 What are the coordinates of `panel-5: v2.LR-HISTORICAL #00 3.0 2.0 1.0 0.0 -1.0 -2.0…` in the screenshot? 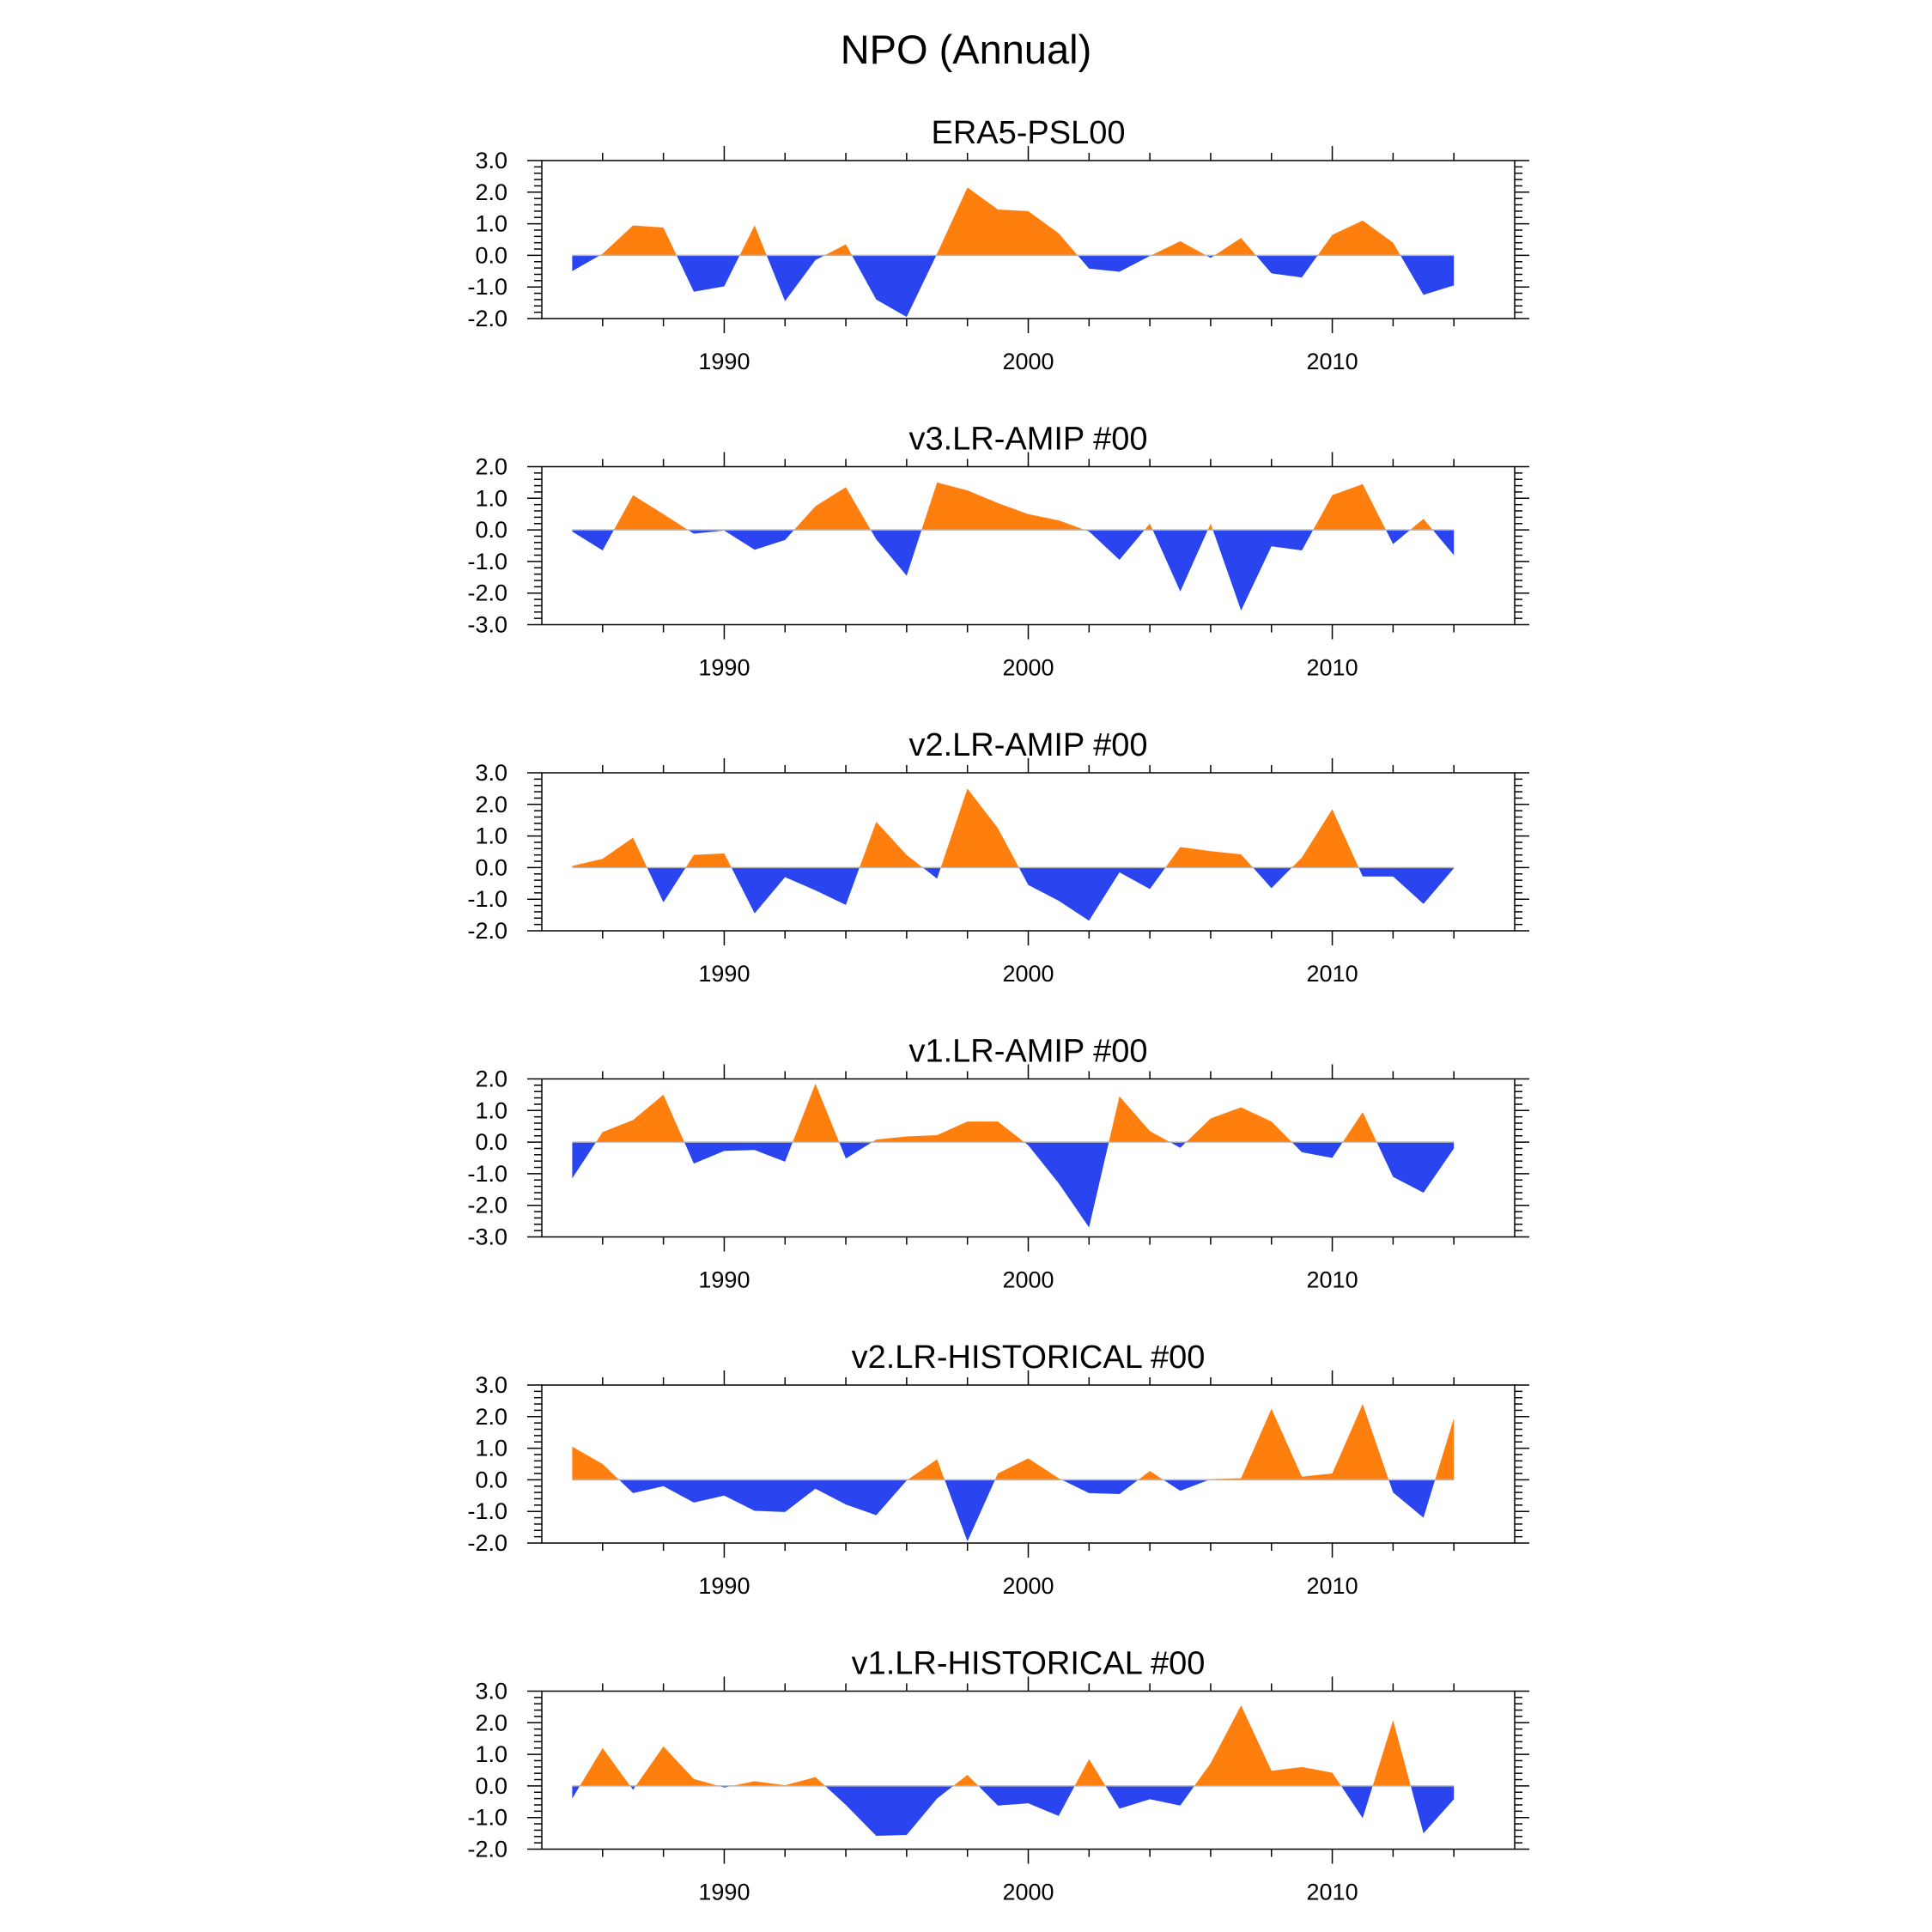 It's located at (998, 1470).